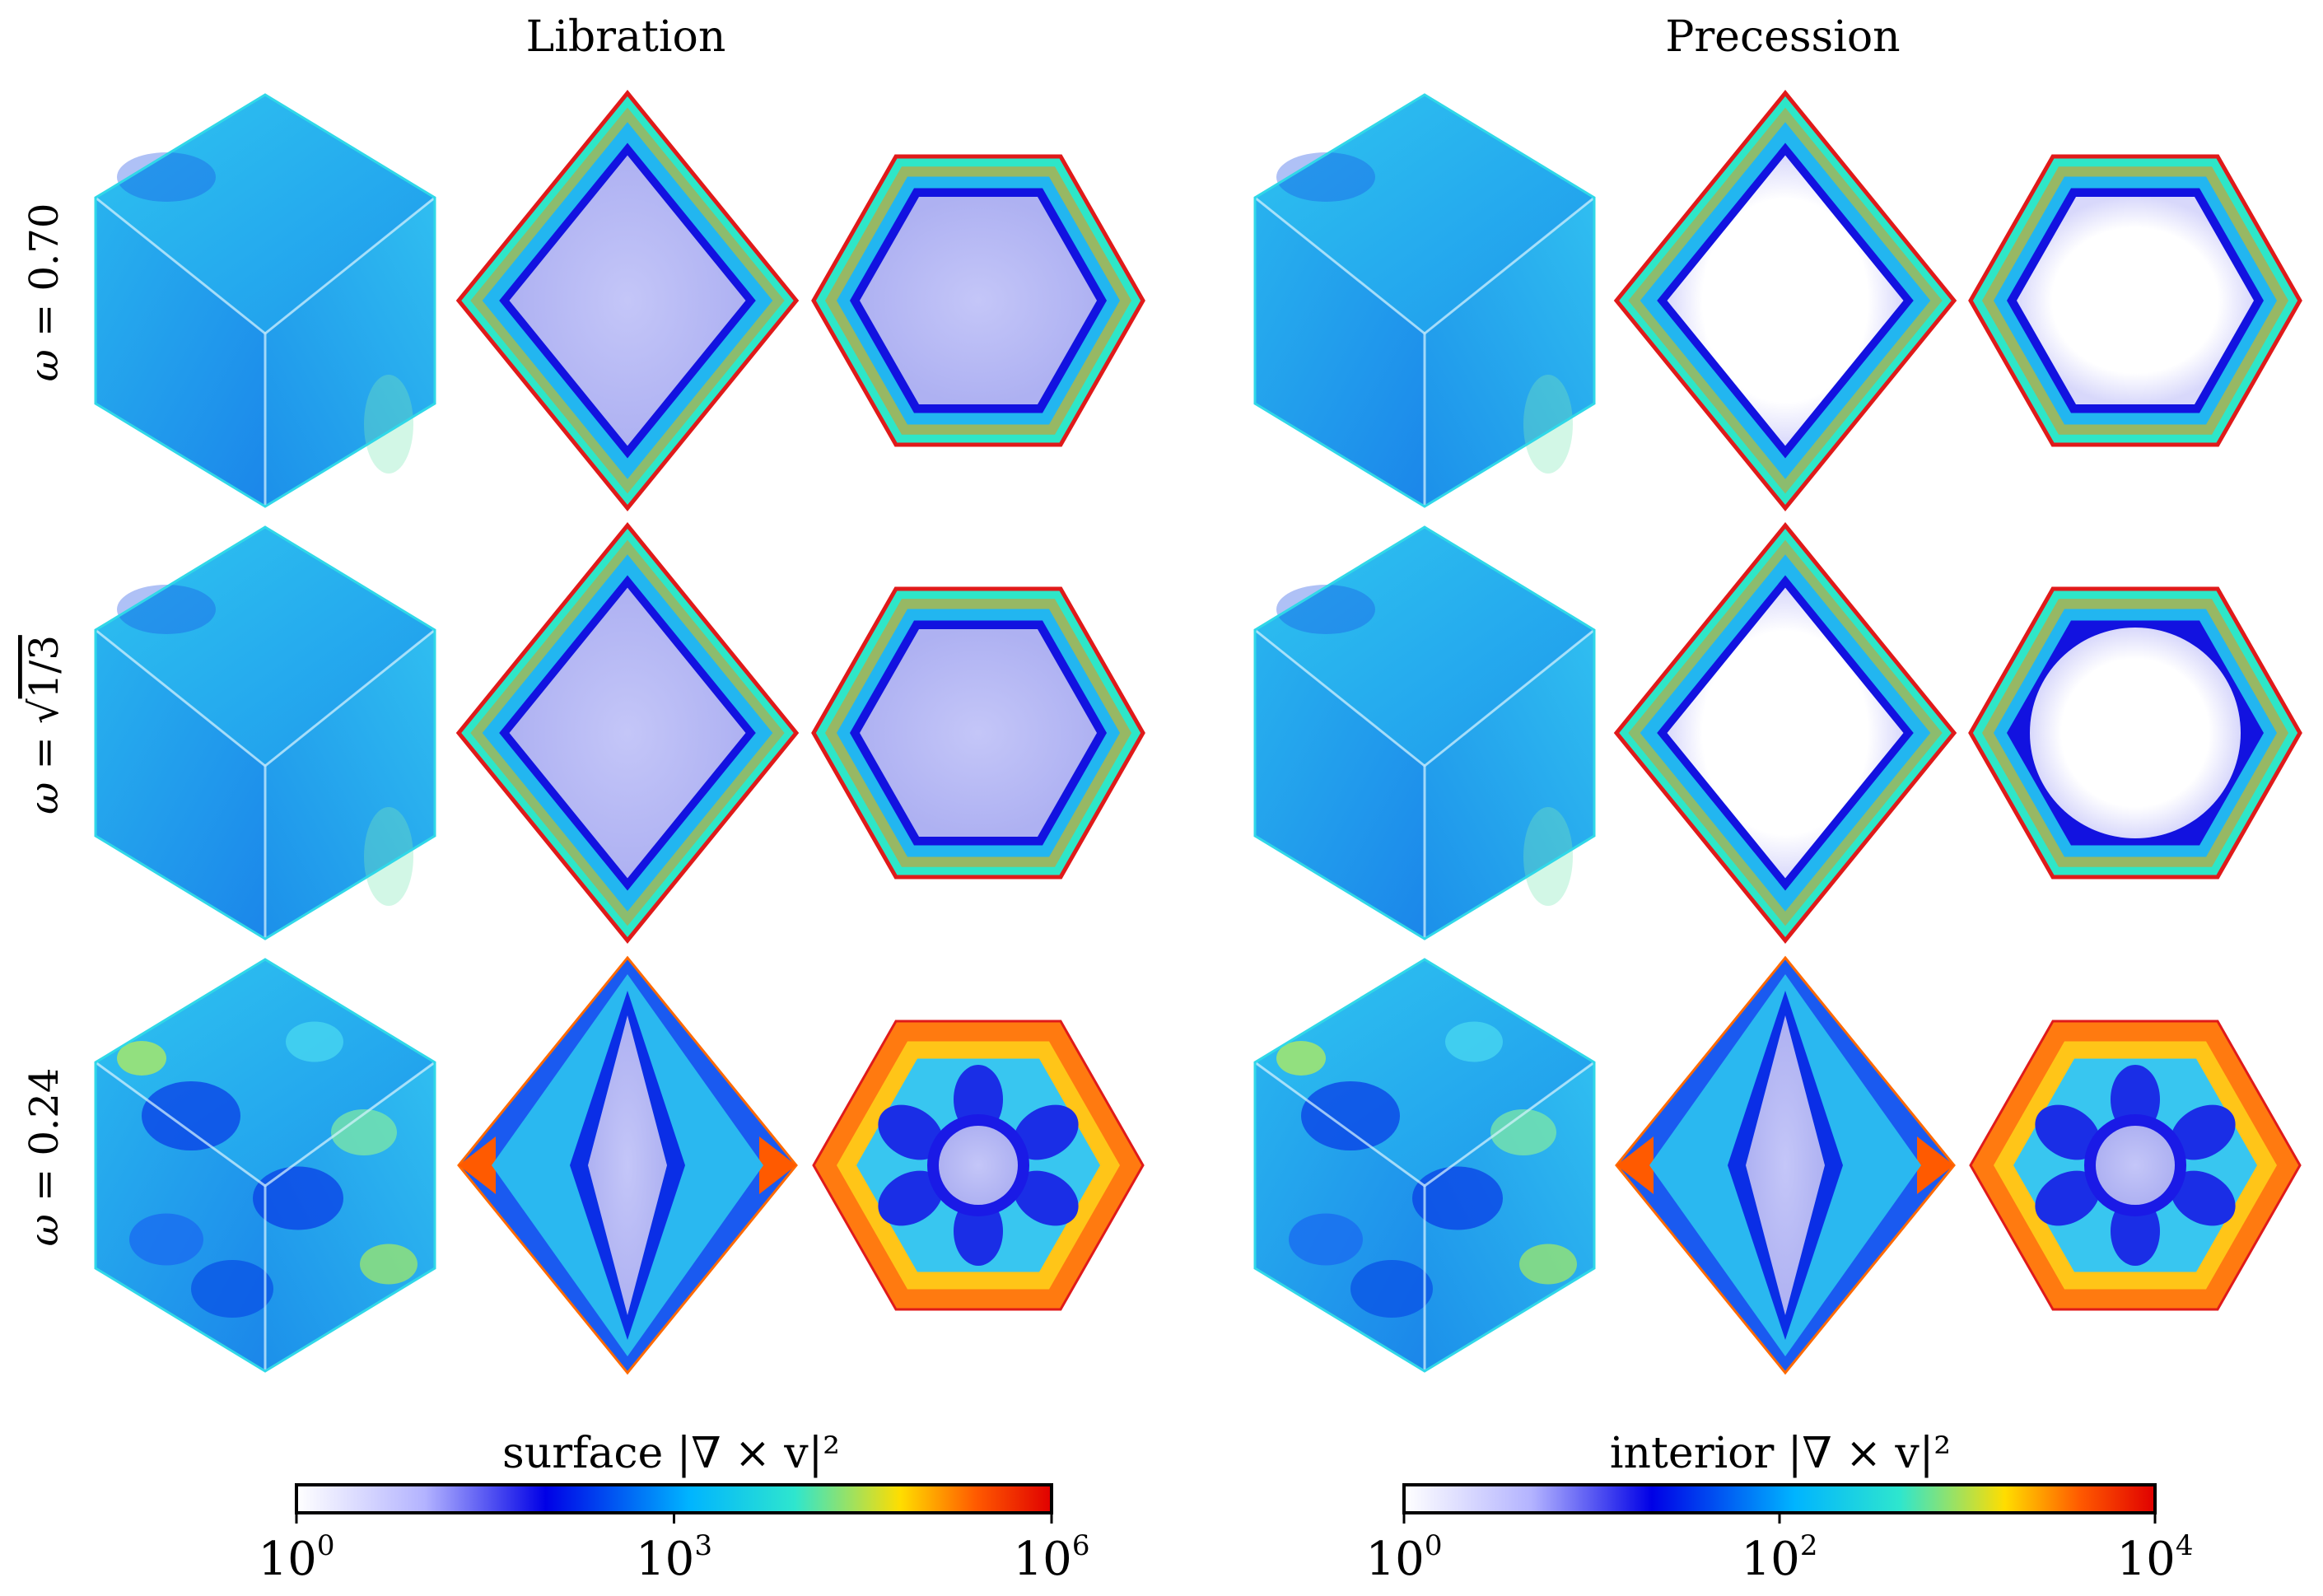 The width and height of the screenshot is (2323, 1596). What do you see at coordinates (1052, 1557) in the screenshot?
I see `colorbar-surface-tick-label: 106` at bounding box center [1052, 1557].